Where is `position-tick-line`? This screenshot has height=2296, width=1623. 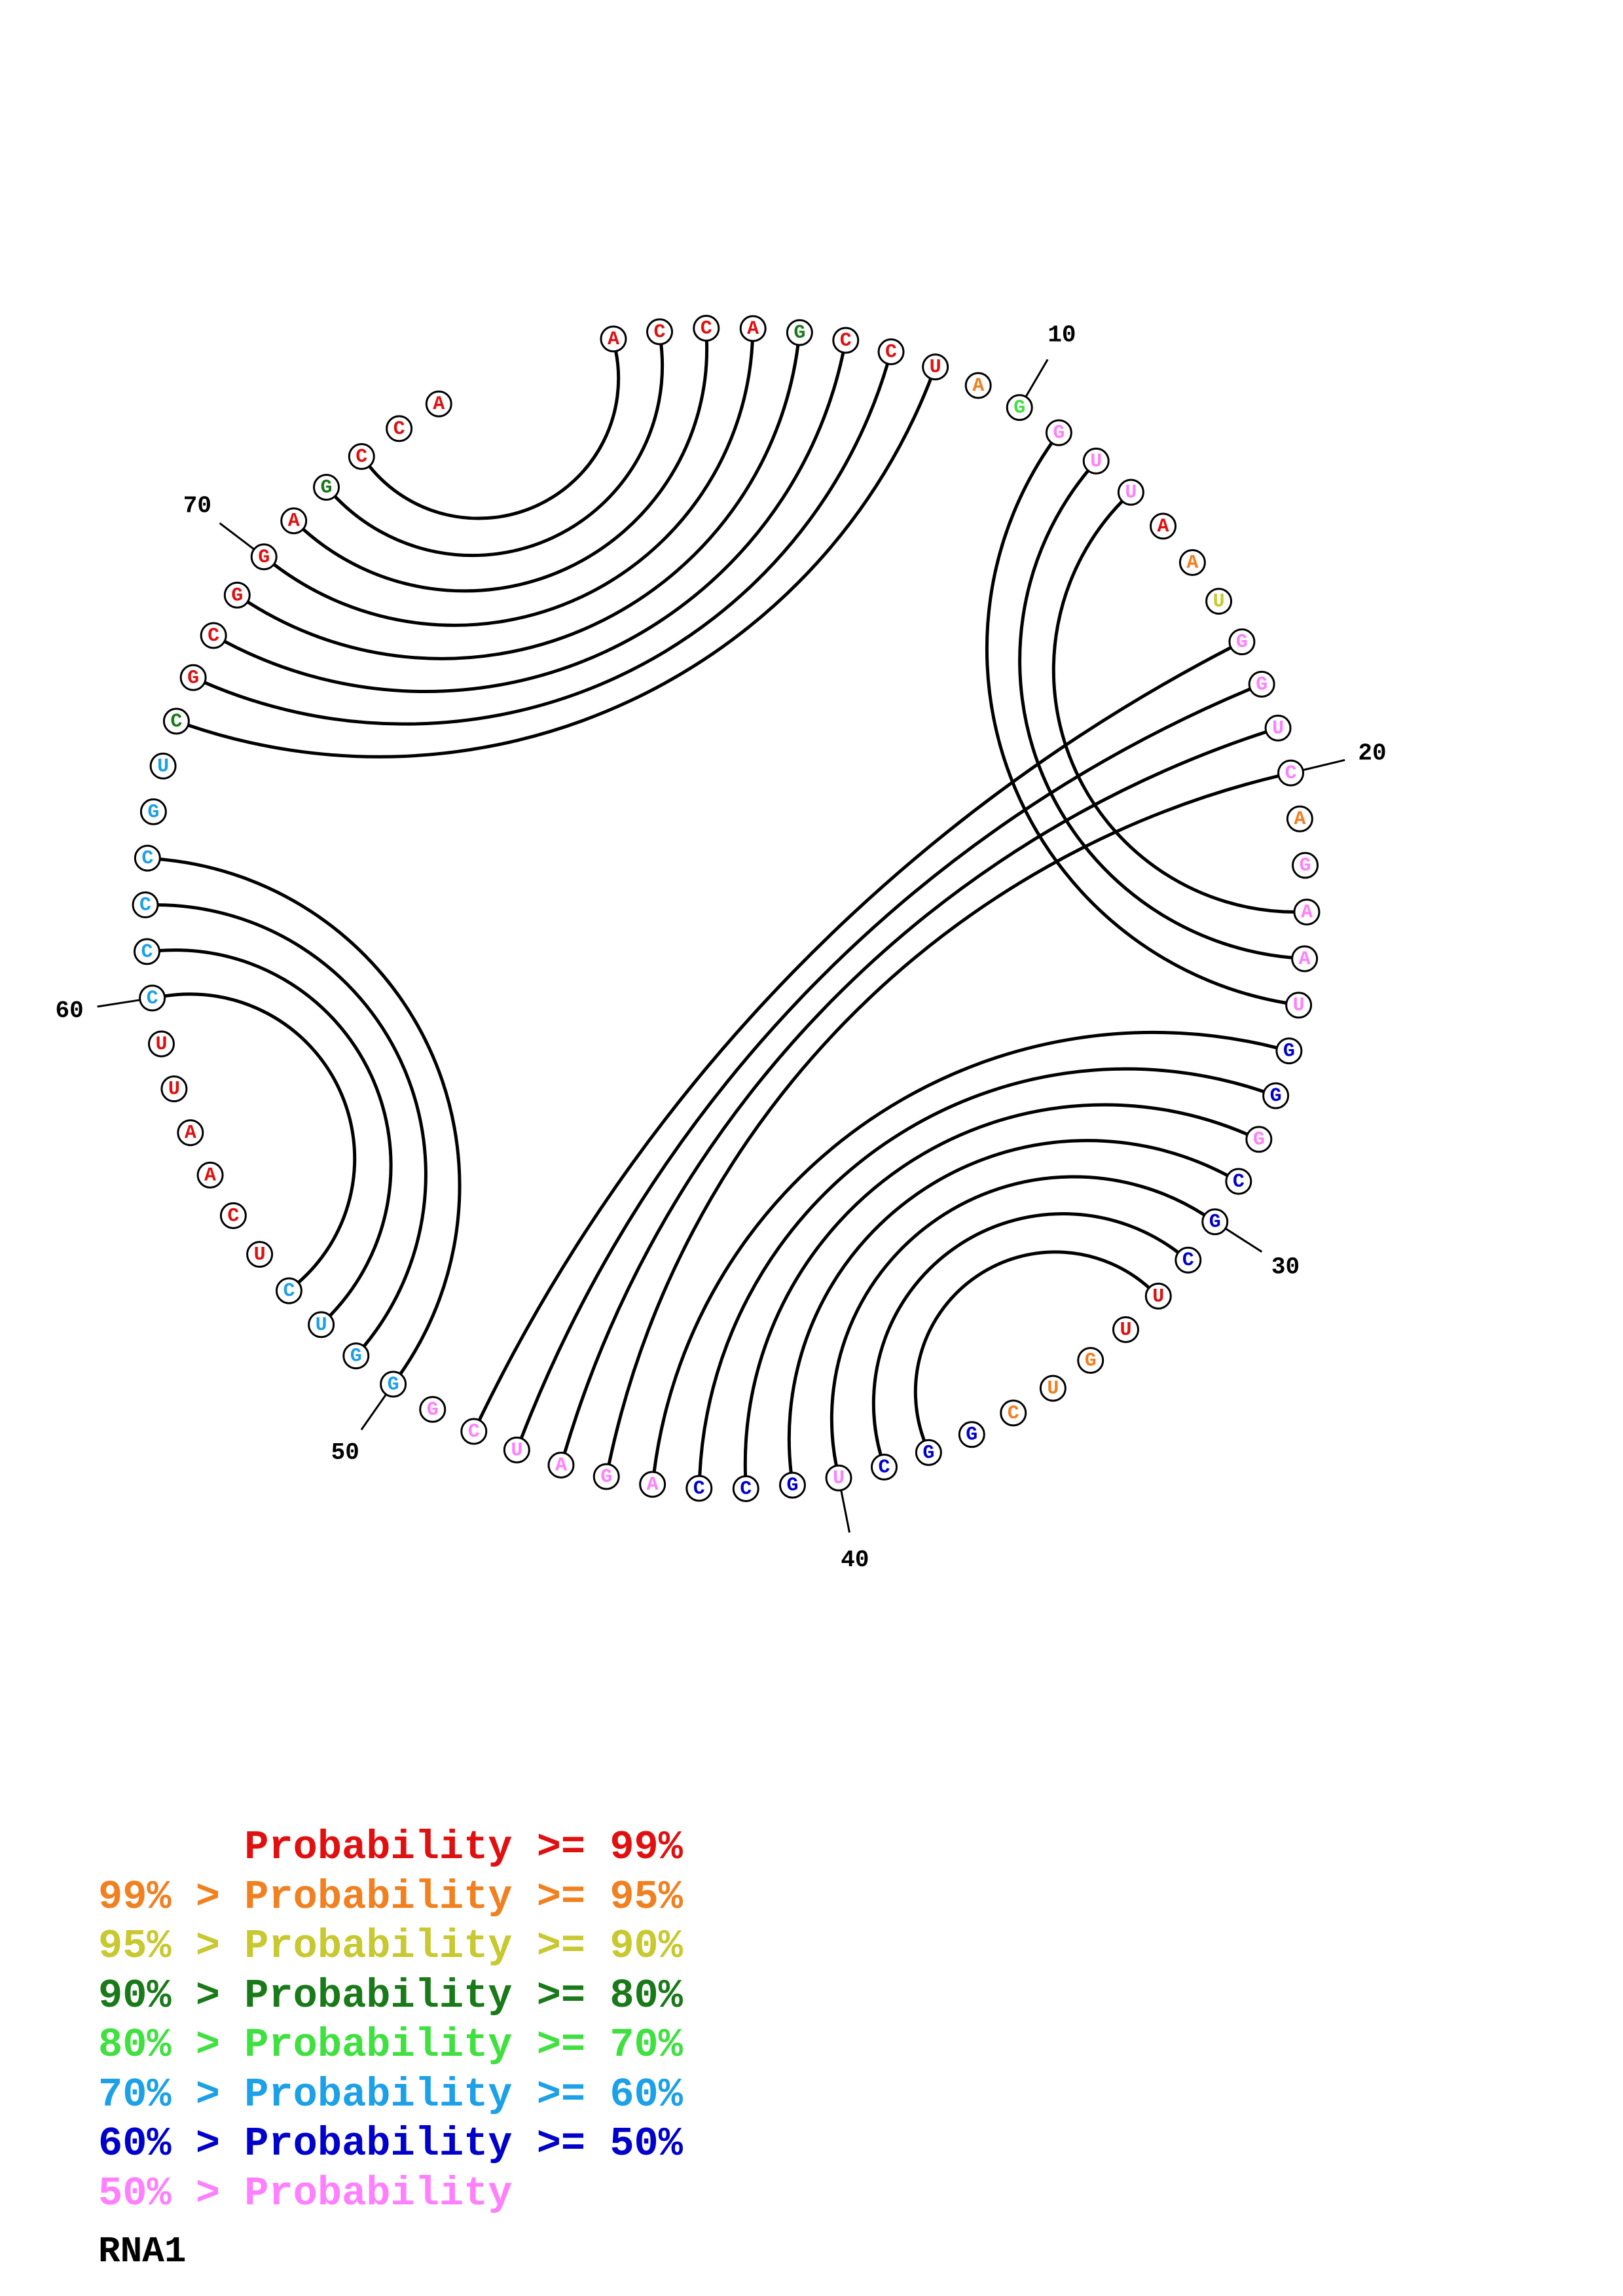 position-tick-line is located at coordinates (119, 1003).